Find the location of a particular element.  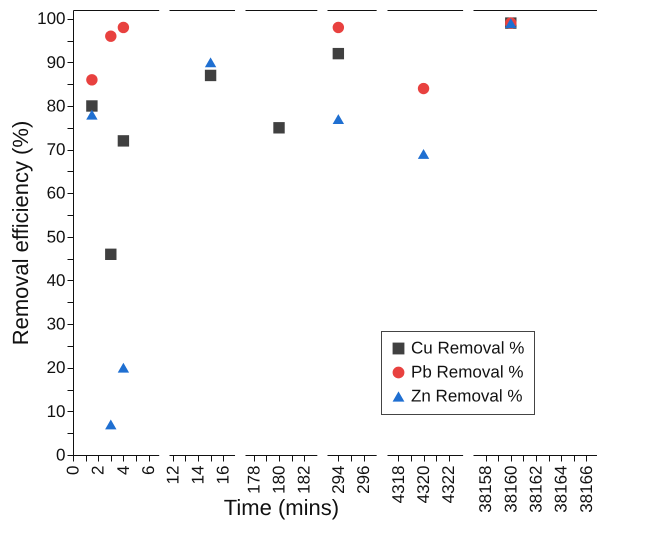

y-tick-label: 10 is located at coordinates (56, 411).